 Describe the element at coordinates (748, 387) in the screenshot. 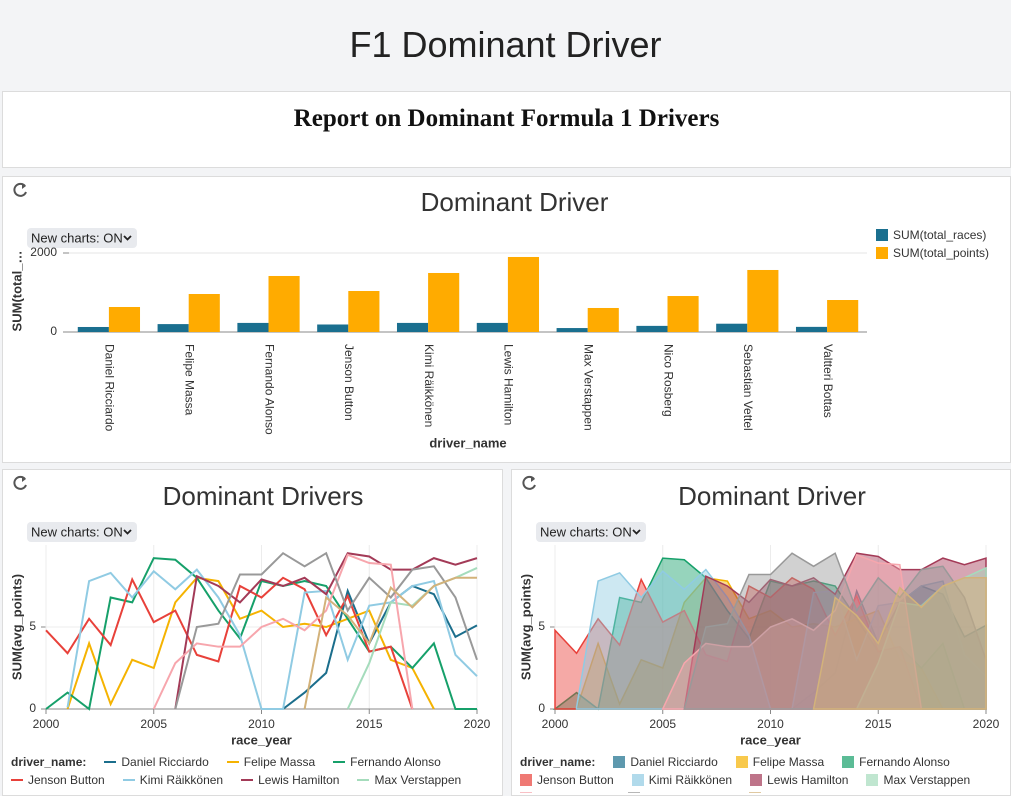

I see `x-tick-label: Sebastian Vettel` at that location.